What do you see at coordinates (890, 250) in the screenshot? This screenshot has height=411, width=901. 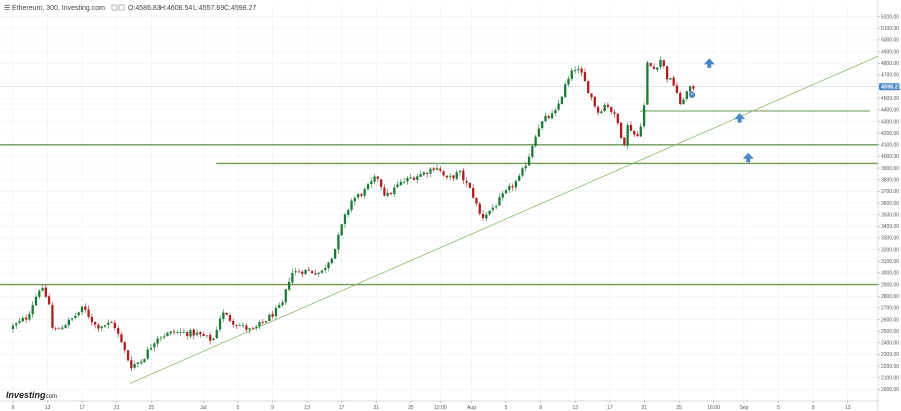 I see `y-tick-label: 3200.00` at bounding box center [890, 250].